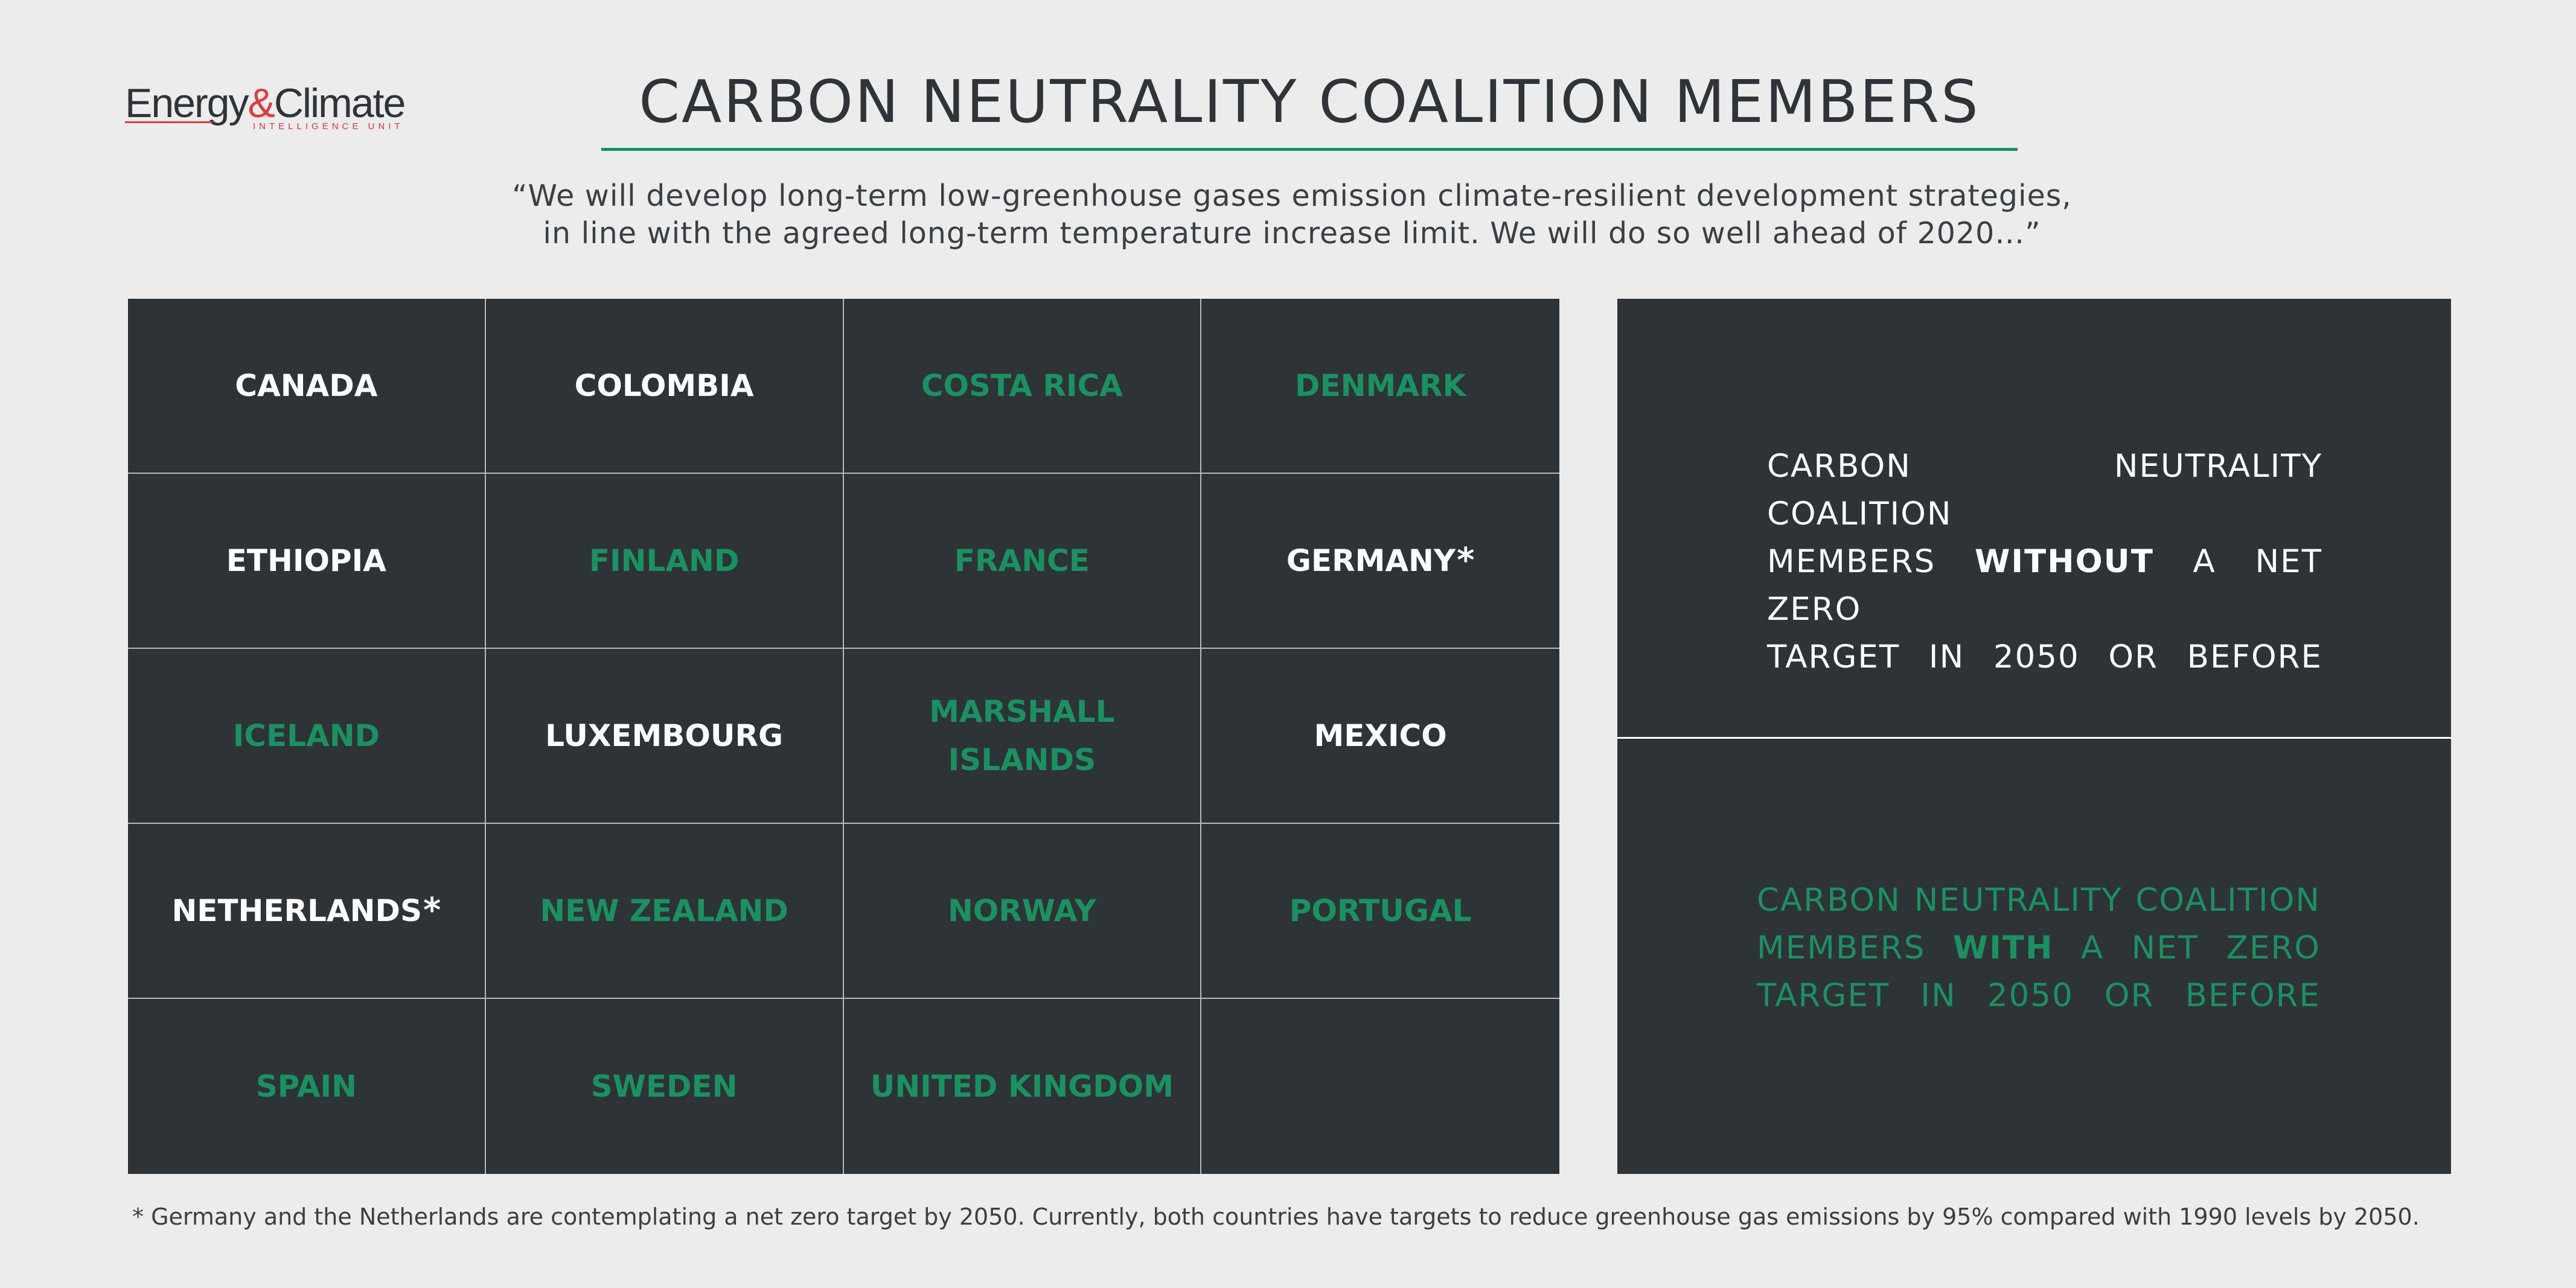  I want to click on legend-with-line-2-pre: MEMBERS, so click(1842, 947).